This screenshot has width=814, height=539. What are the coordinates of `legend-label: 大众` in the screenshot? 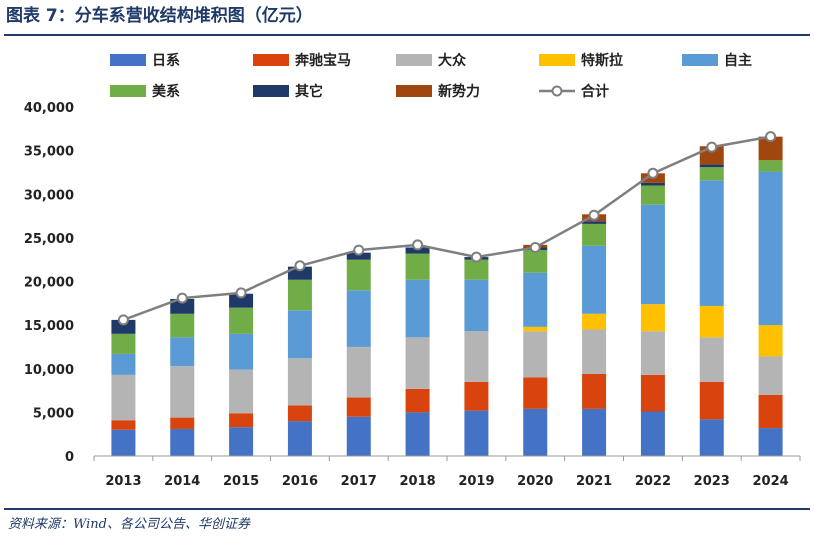 It's located at (452, 60).